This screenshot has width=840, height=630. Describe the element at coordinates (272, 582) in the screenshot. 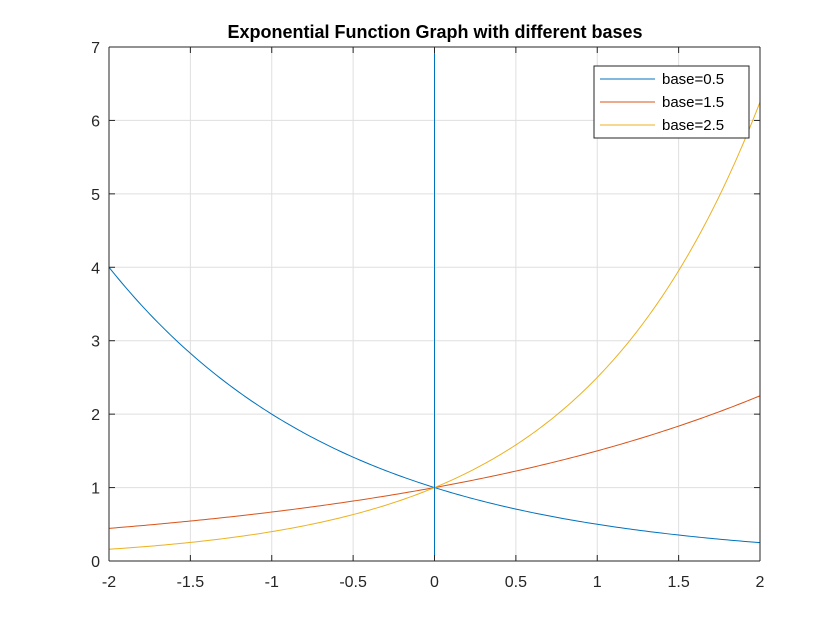

I see `x-tick-label: -1` at that location.